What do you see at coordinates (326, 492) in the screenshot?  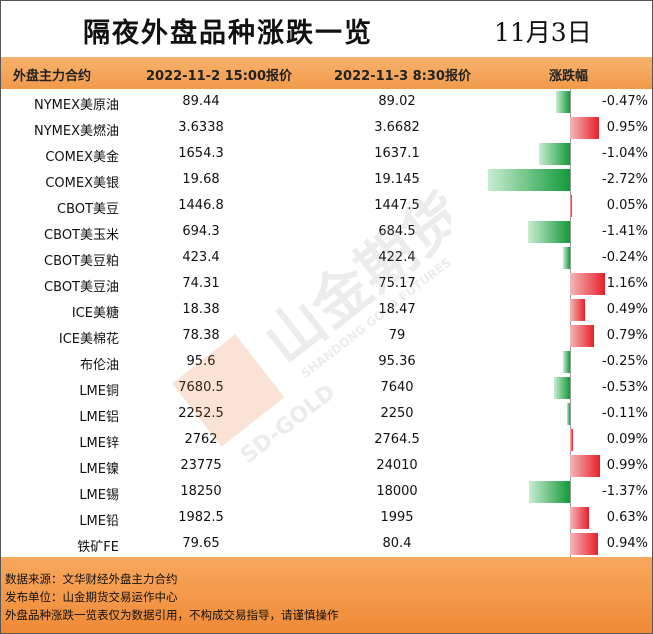 I see `table-row: LME锡 18250 18000 -1.37%` at bounding box center [326, 492].